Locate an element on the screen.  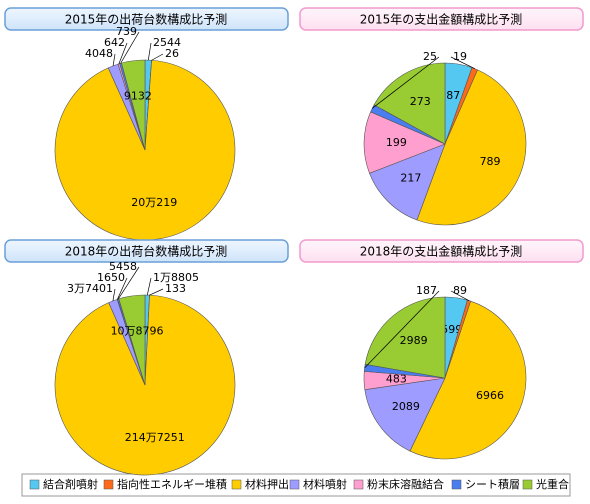
slice-label: 26 is located at coordinates (172, 53).